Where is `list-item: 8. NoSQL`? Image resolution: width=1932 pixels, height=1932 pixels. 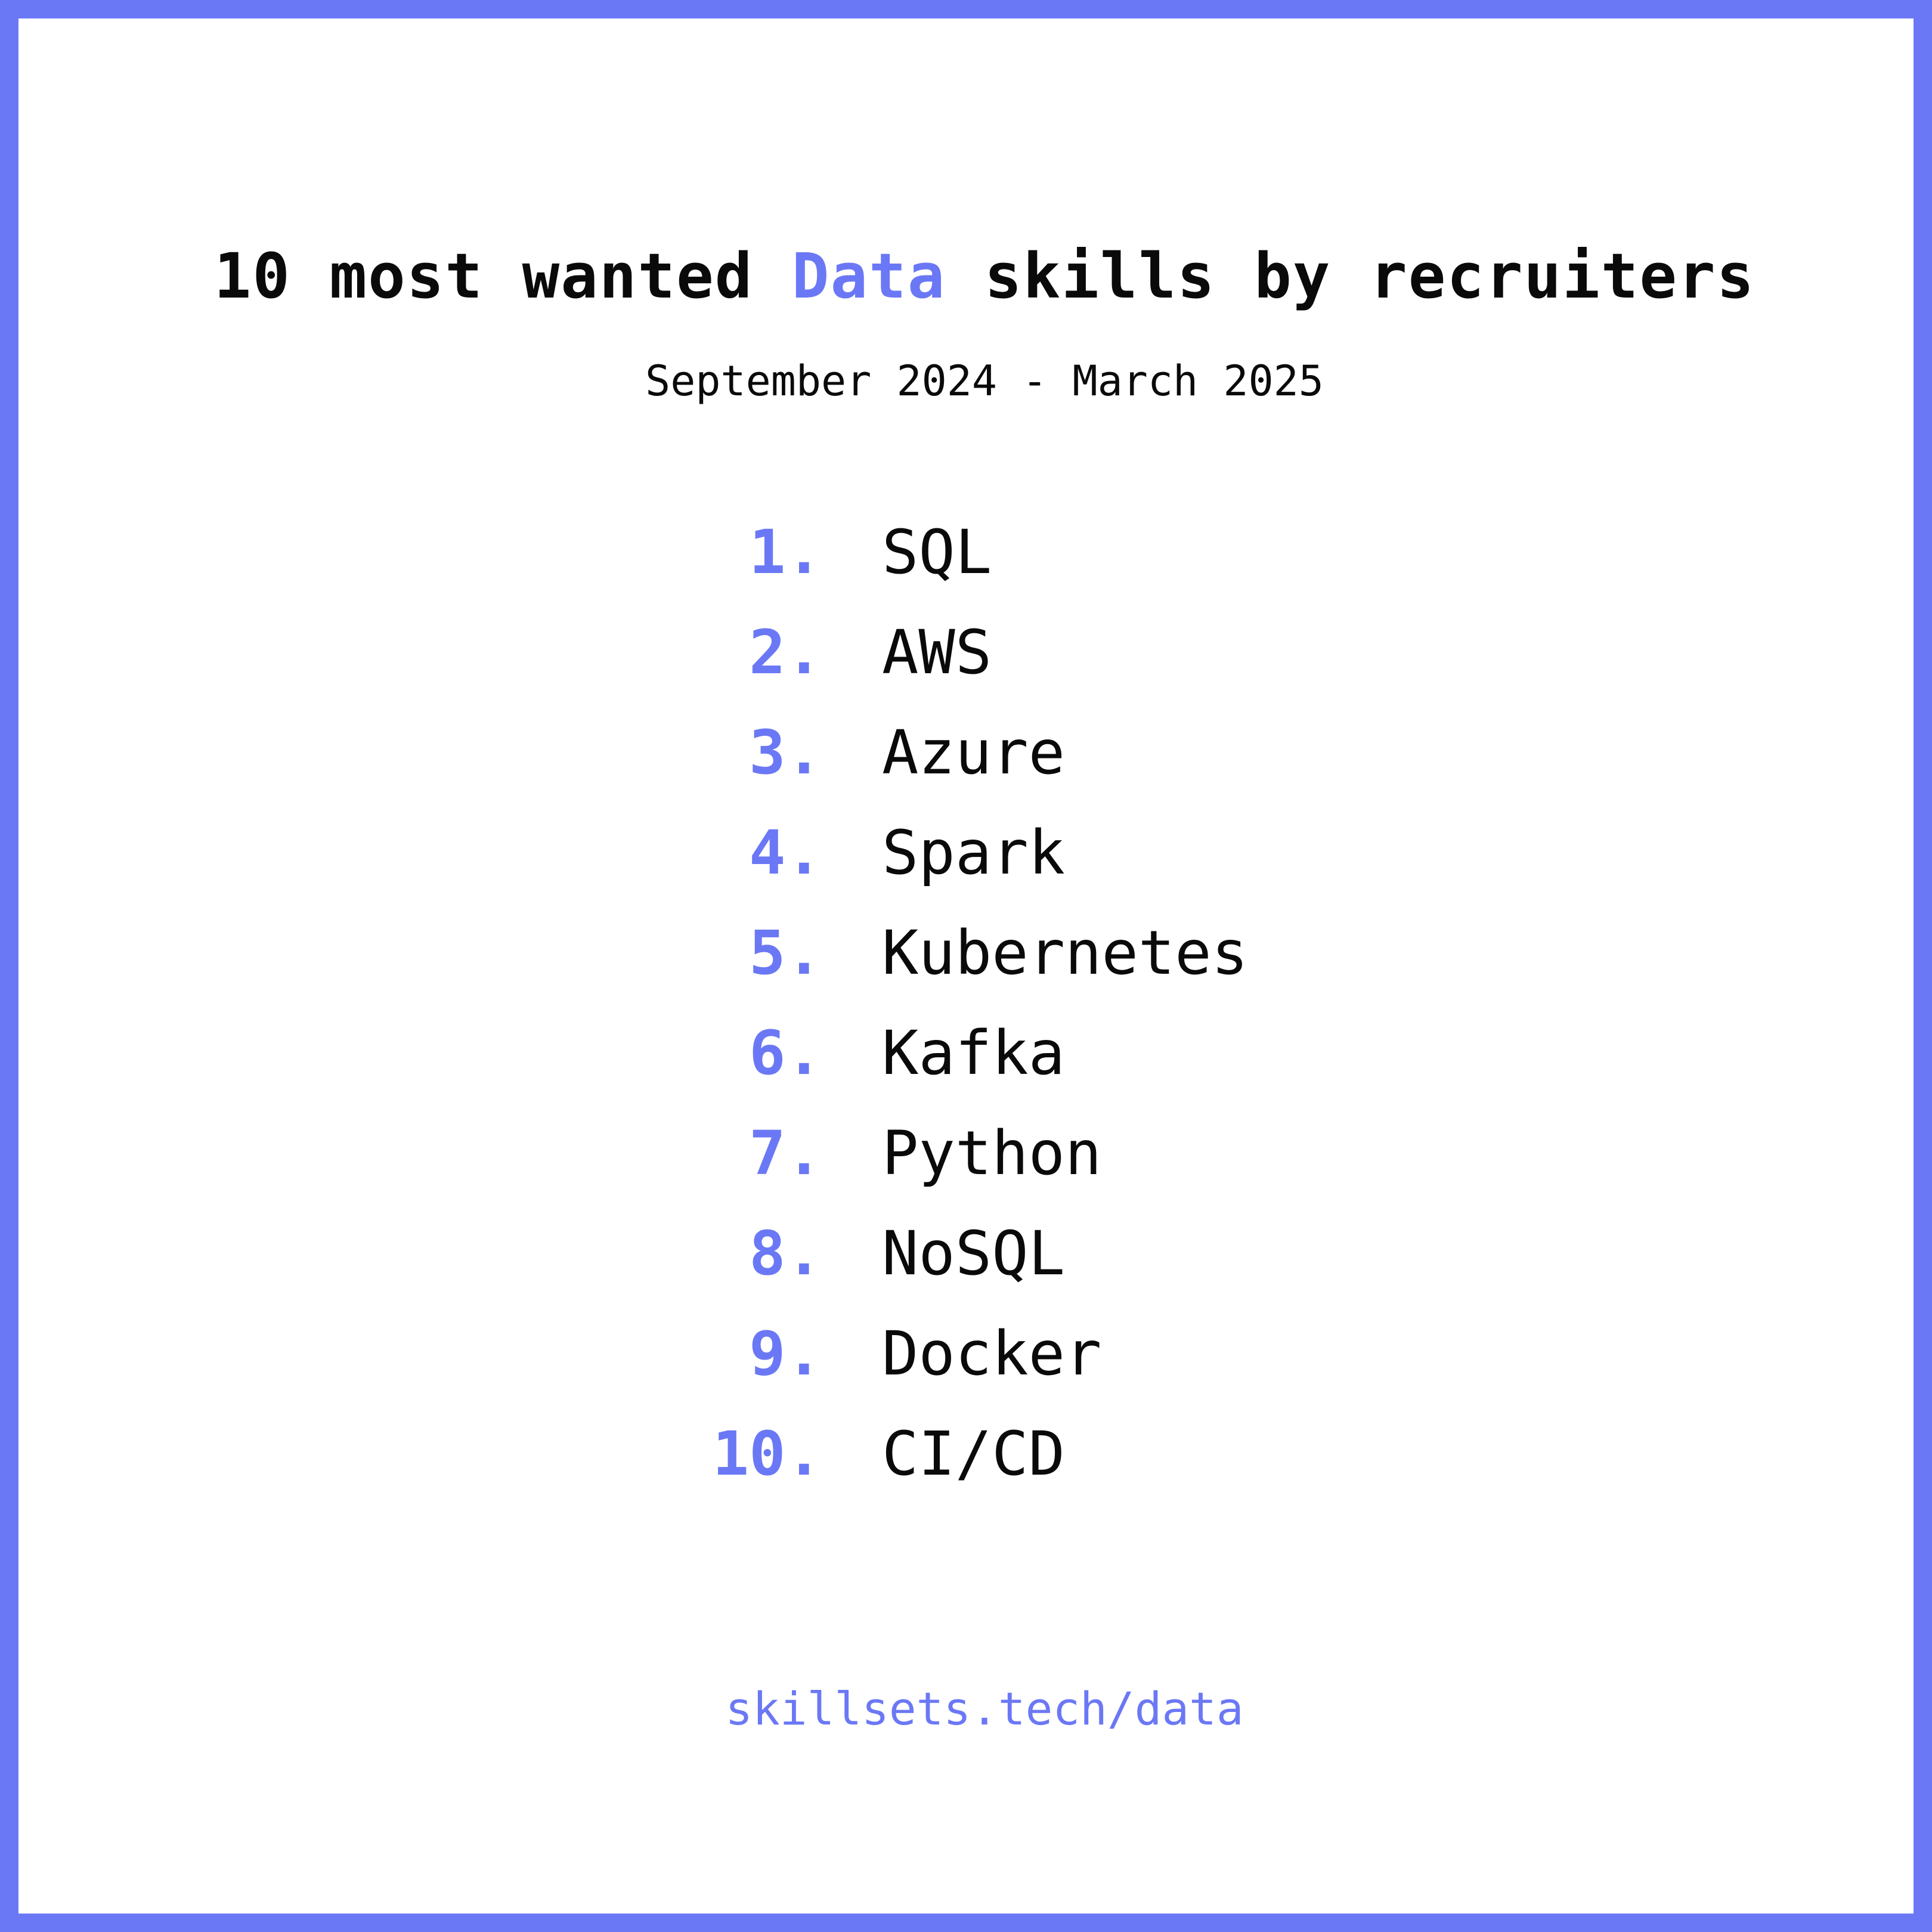 list-item: 8. NoSQL is located at coordinates (975, 1268).